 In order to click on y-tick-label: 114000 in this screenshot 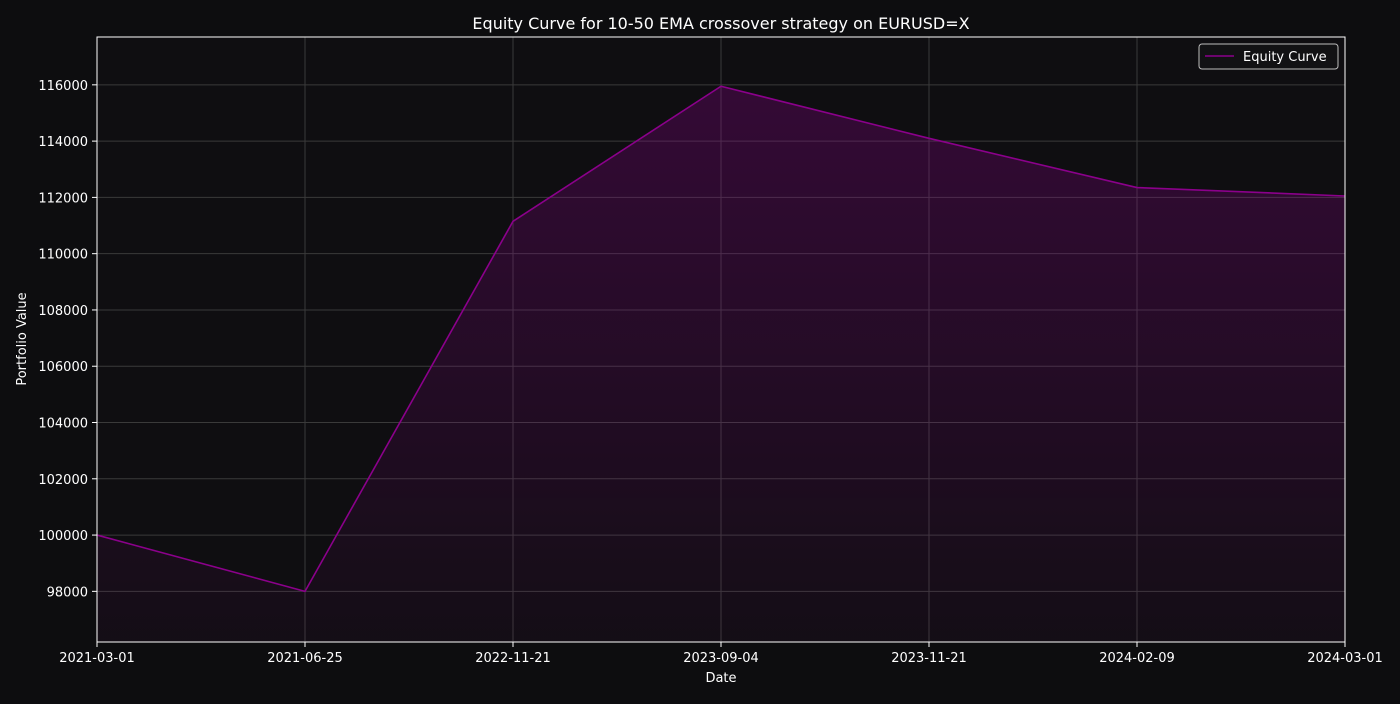, I will do `click(63, 142)`.